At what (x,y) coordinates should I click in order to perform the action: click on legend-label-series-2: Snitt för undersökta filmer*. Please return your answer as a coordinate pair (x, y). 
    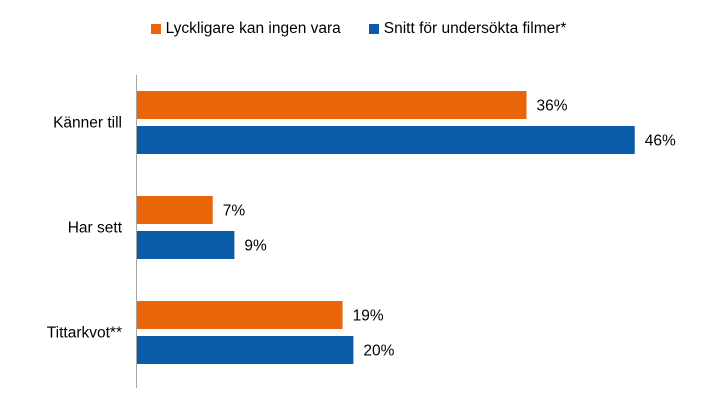
    Looking at the image, I should click on (475, 28).